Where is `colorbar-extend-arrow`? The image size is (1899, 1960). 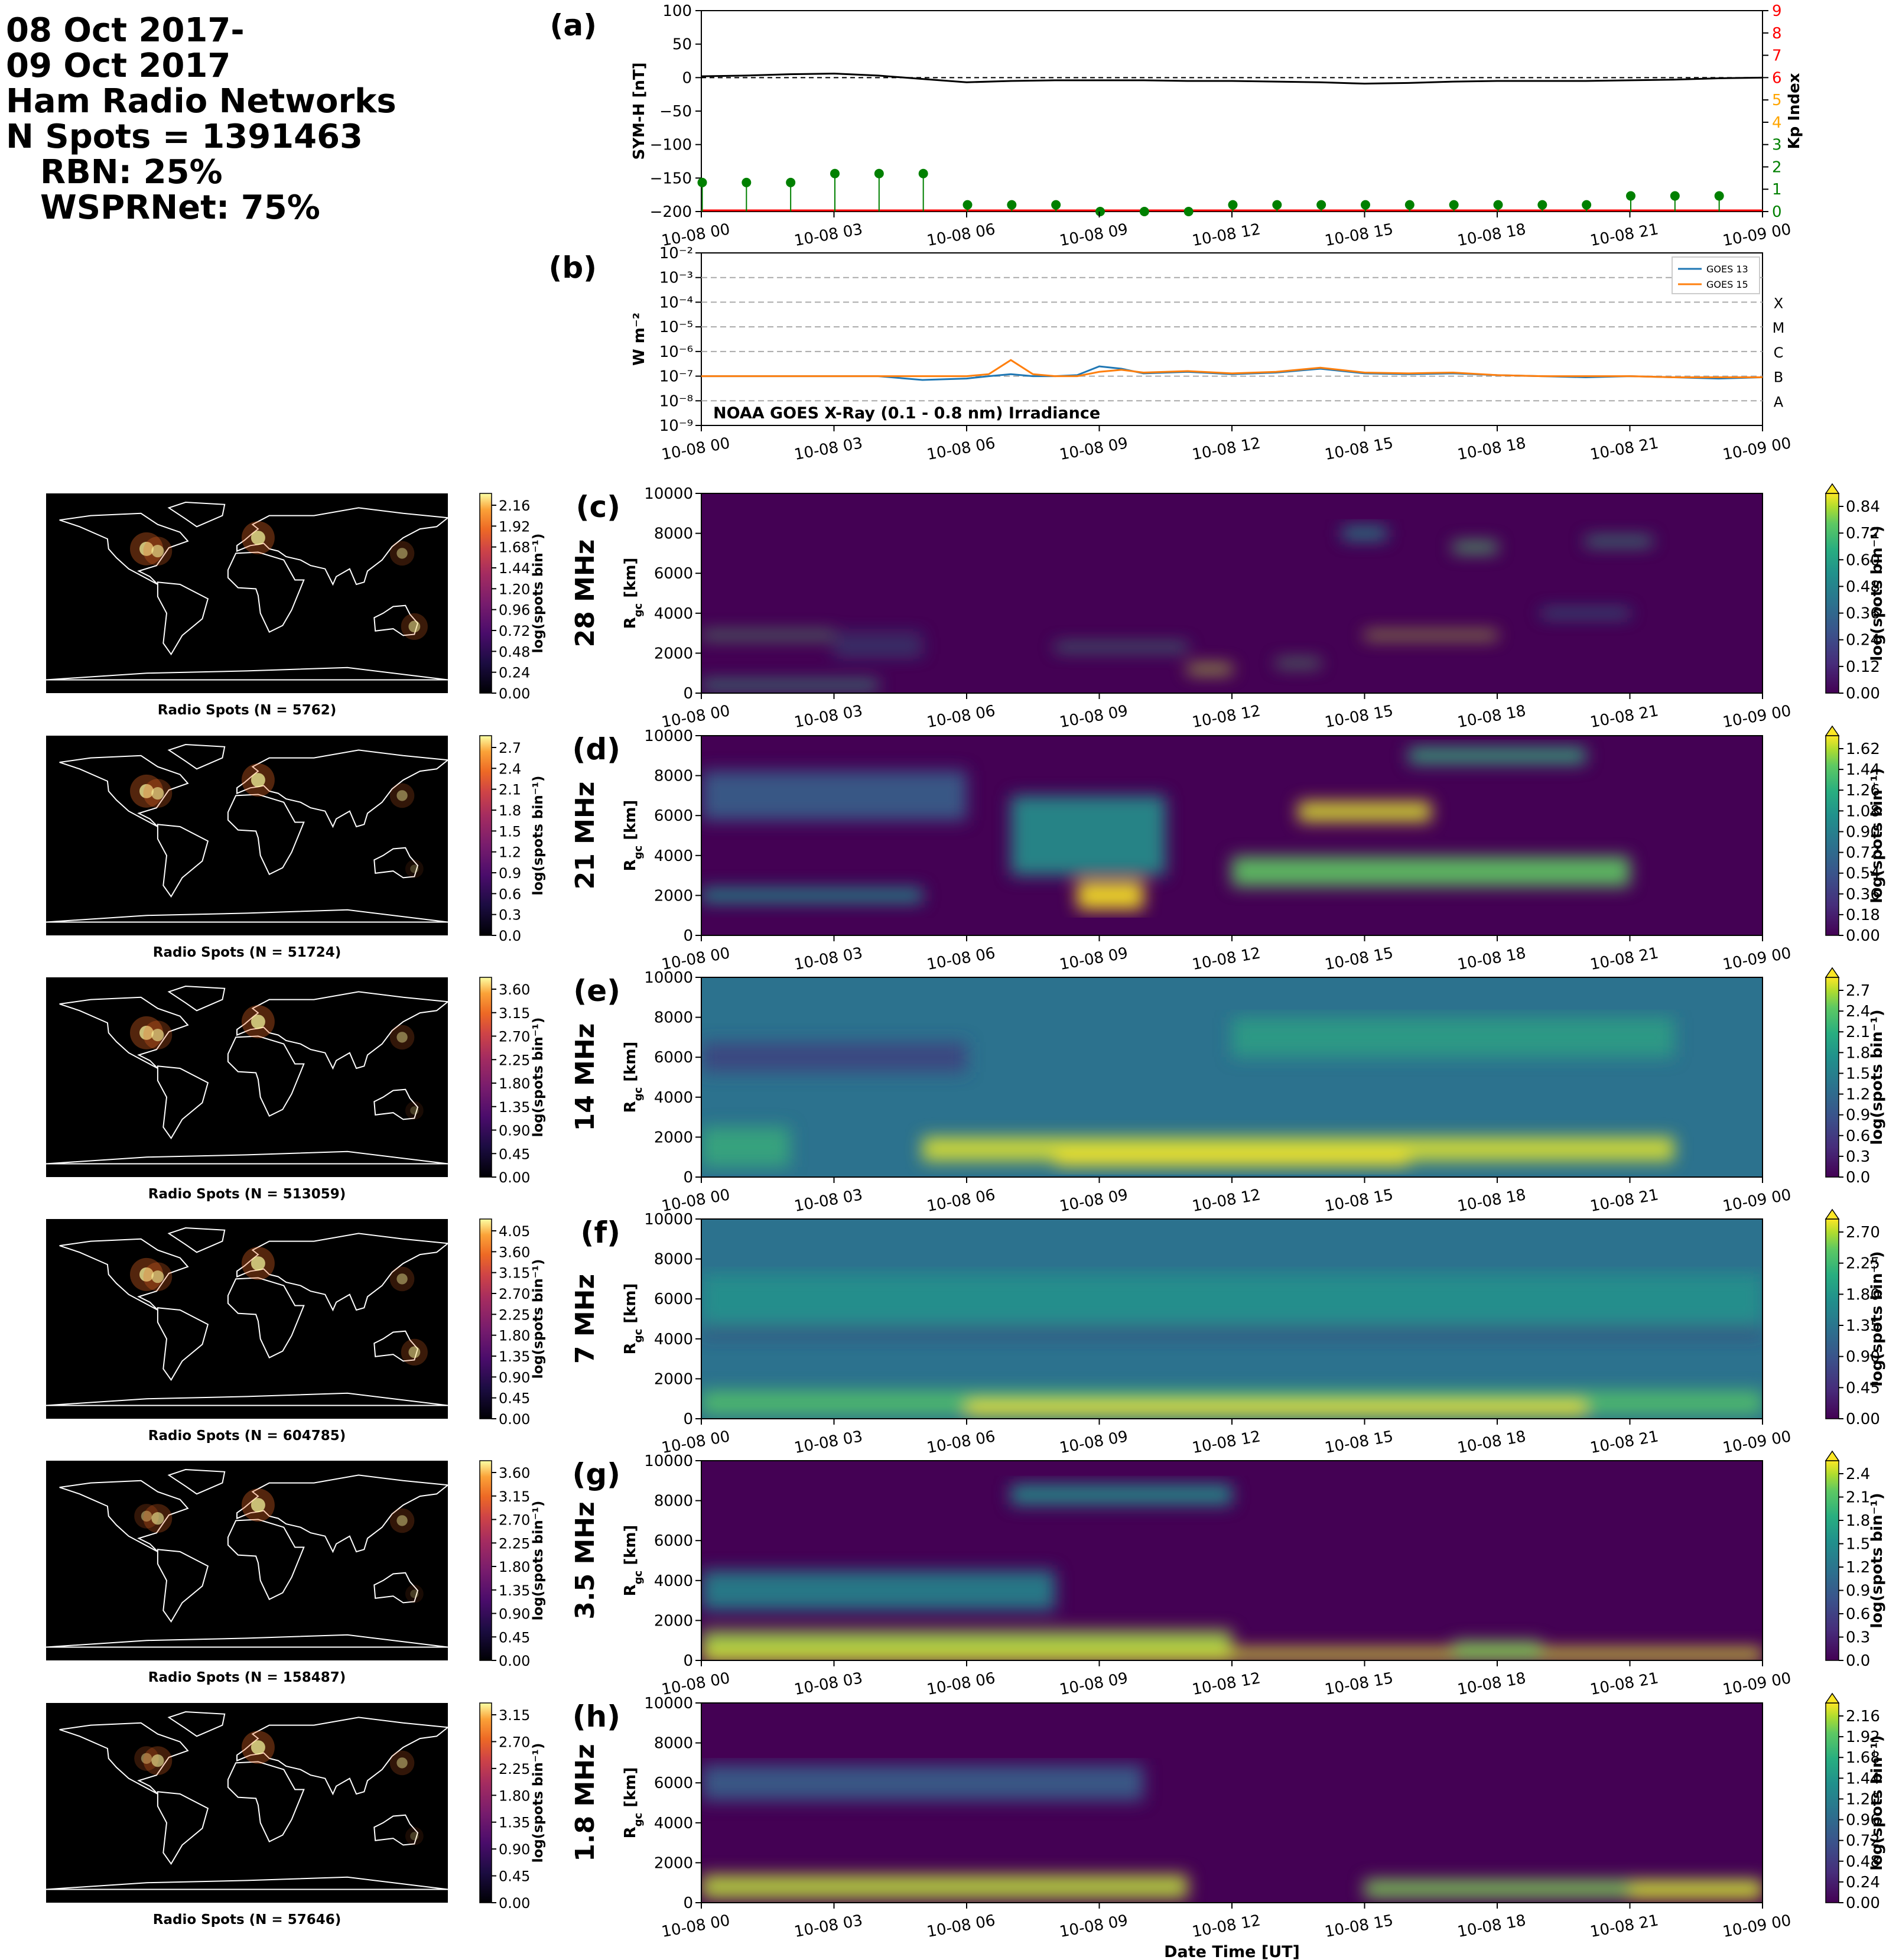 colorbar-extend-arrow is located at coordinates (1832, 1698).